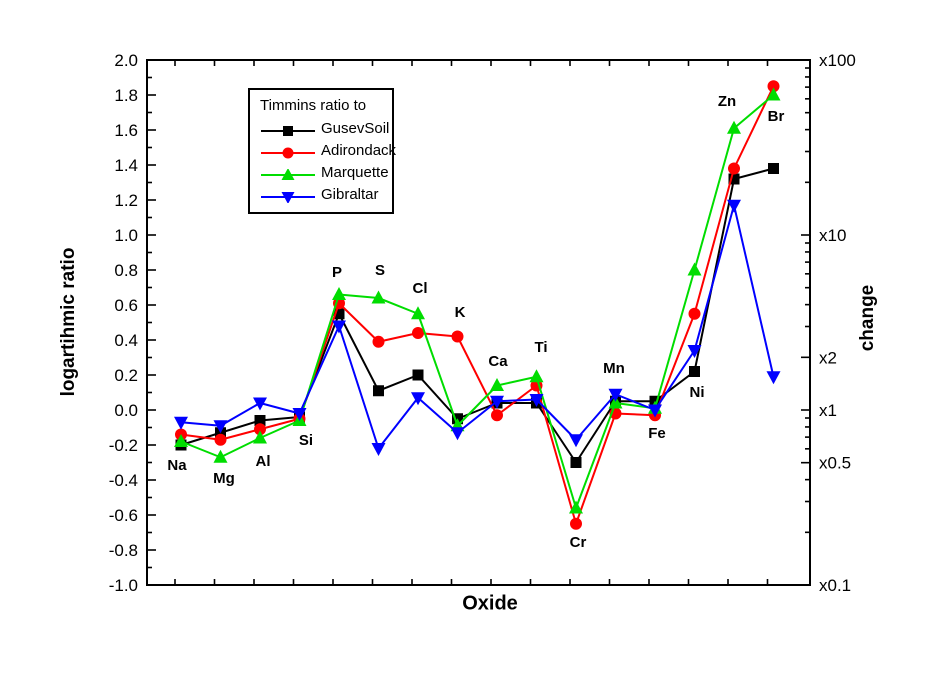 This screenshot has height=673, width=934. I want to click on element-label-zn: Zn, so click(727, 101).